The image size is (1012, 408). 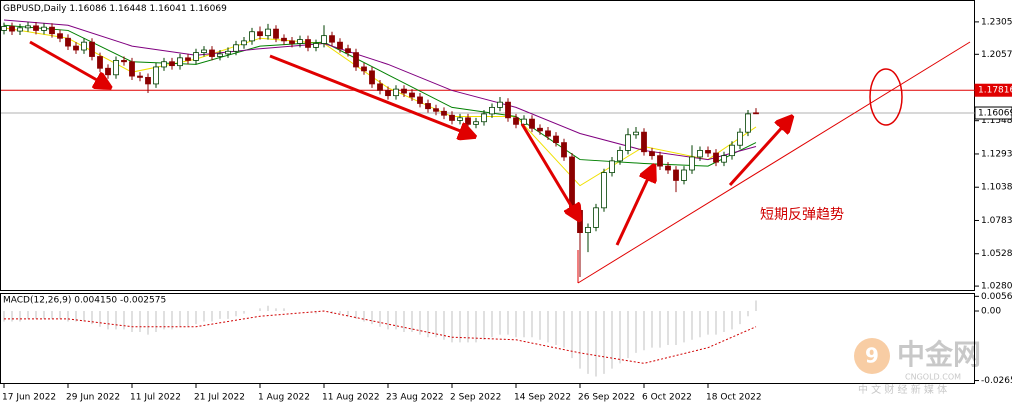 I want to click on macd-y-tick-label: 0.005613, so click(x=996, y=297).